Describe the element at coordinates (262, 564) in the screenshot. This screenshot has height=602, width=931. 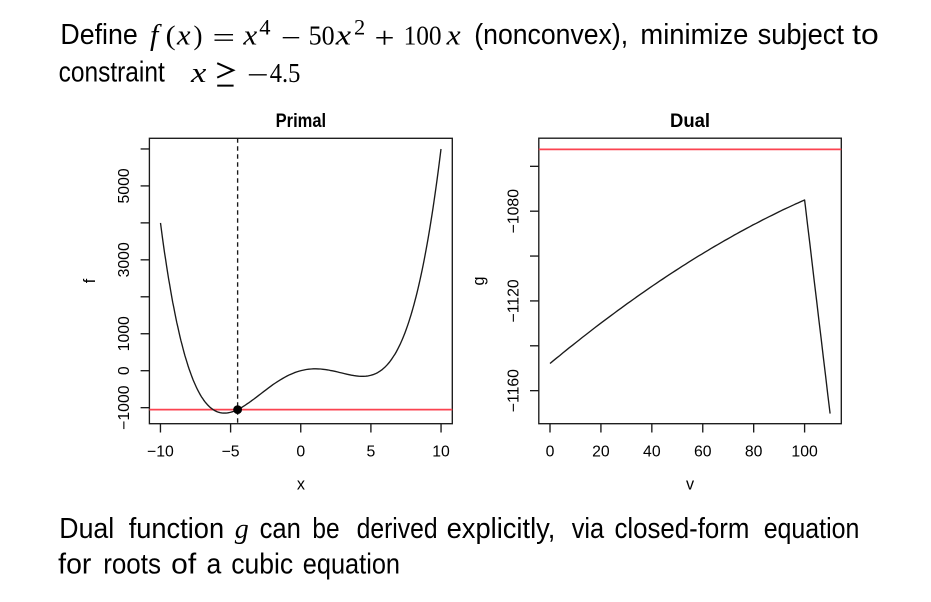
I see `svg-text: cubic` at that location.